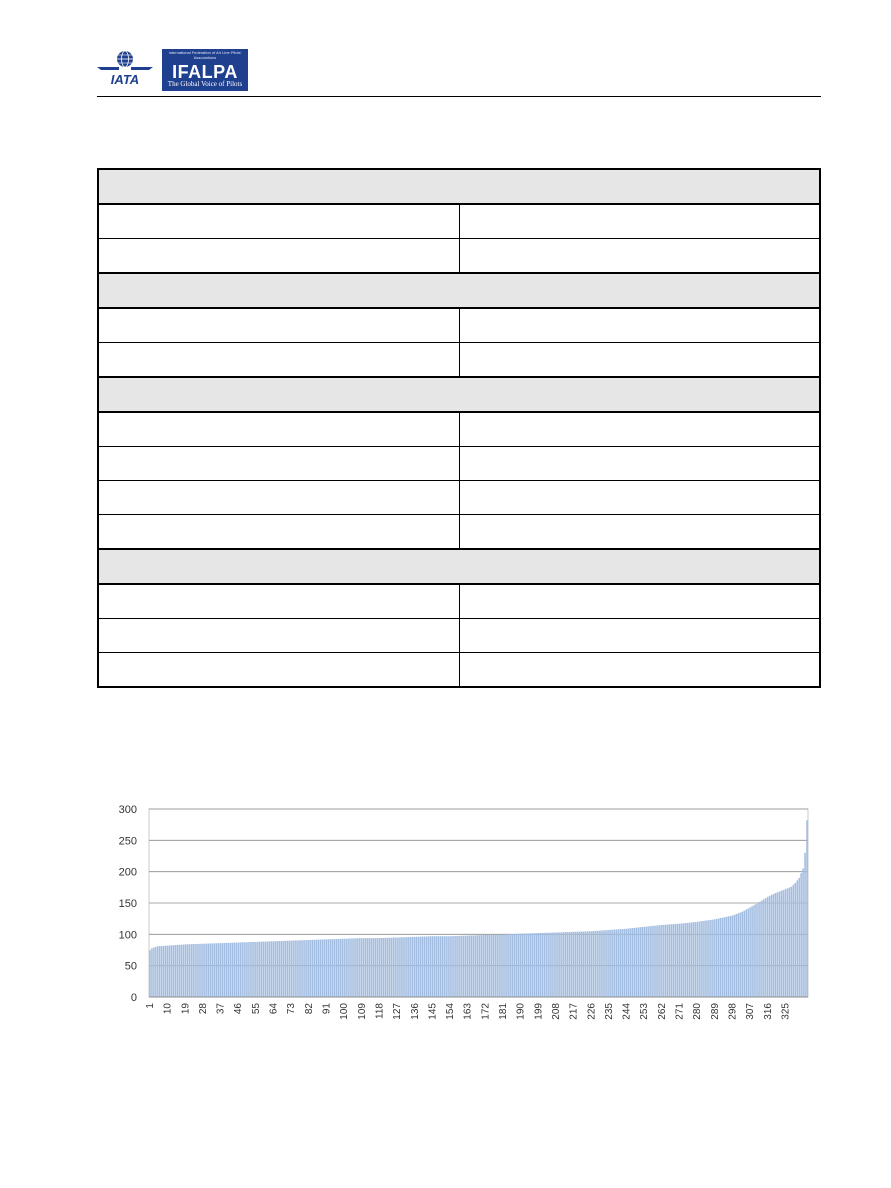 This screenshot has height=1188, width=891. What do you see at coordinates (128, 904) in the screenshot?
I see `y-tick-label: 150` at bounding box center [128, 904].